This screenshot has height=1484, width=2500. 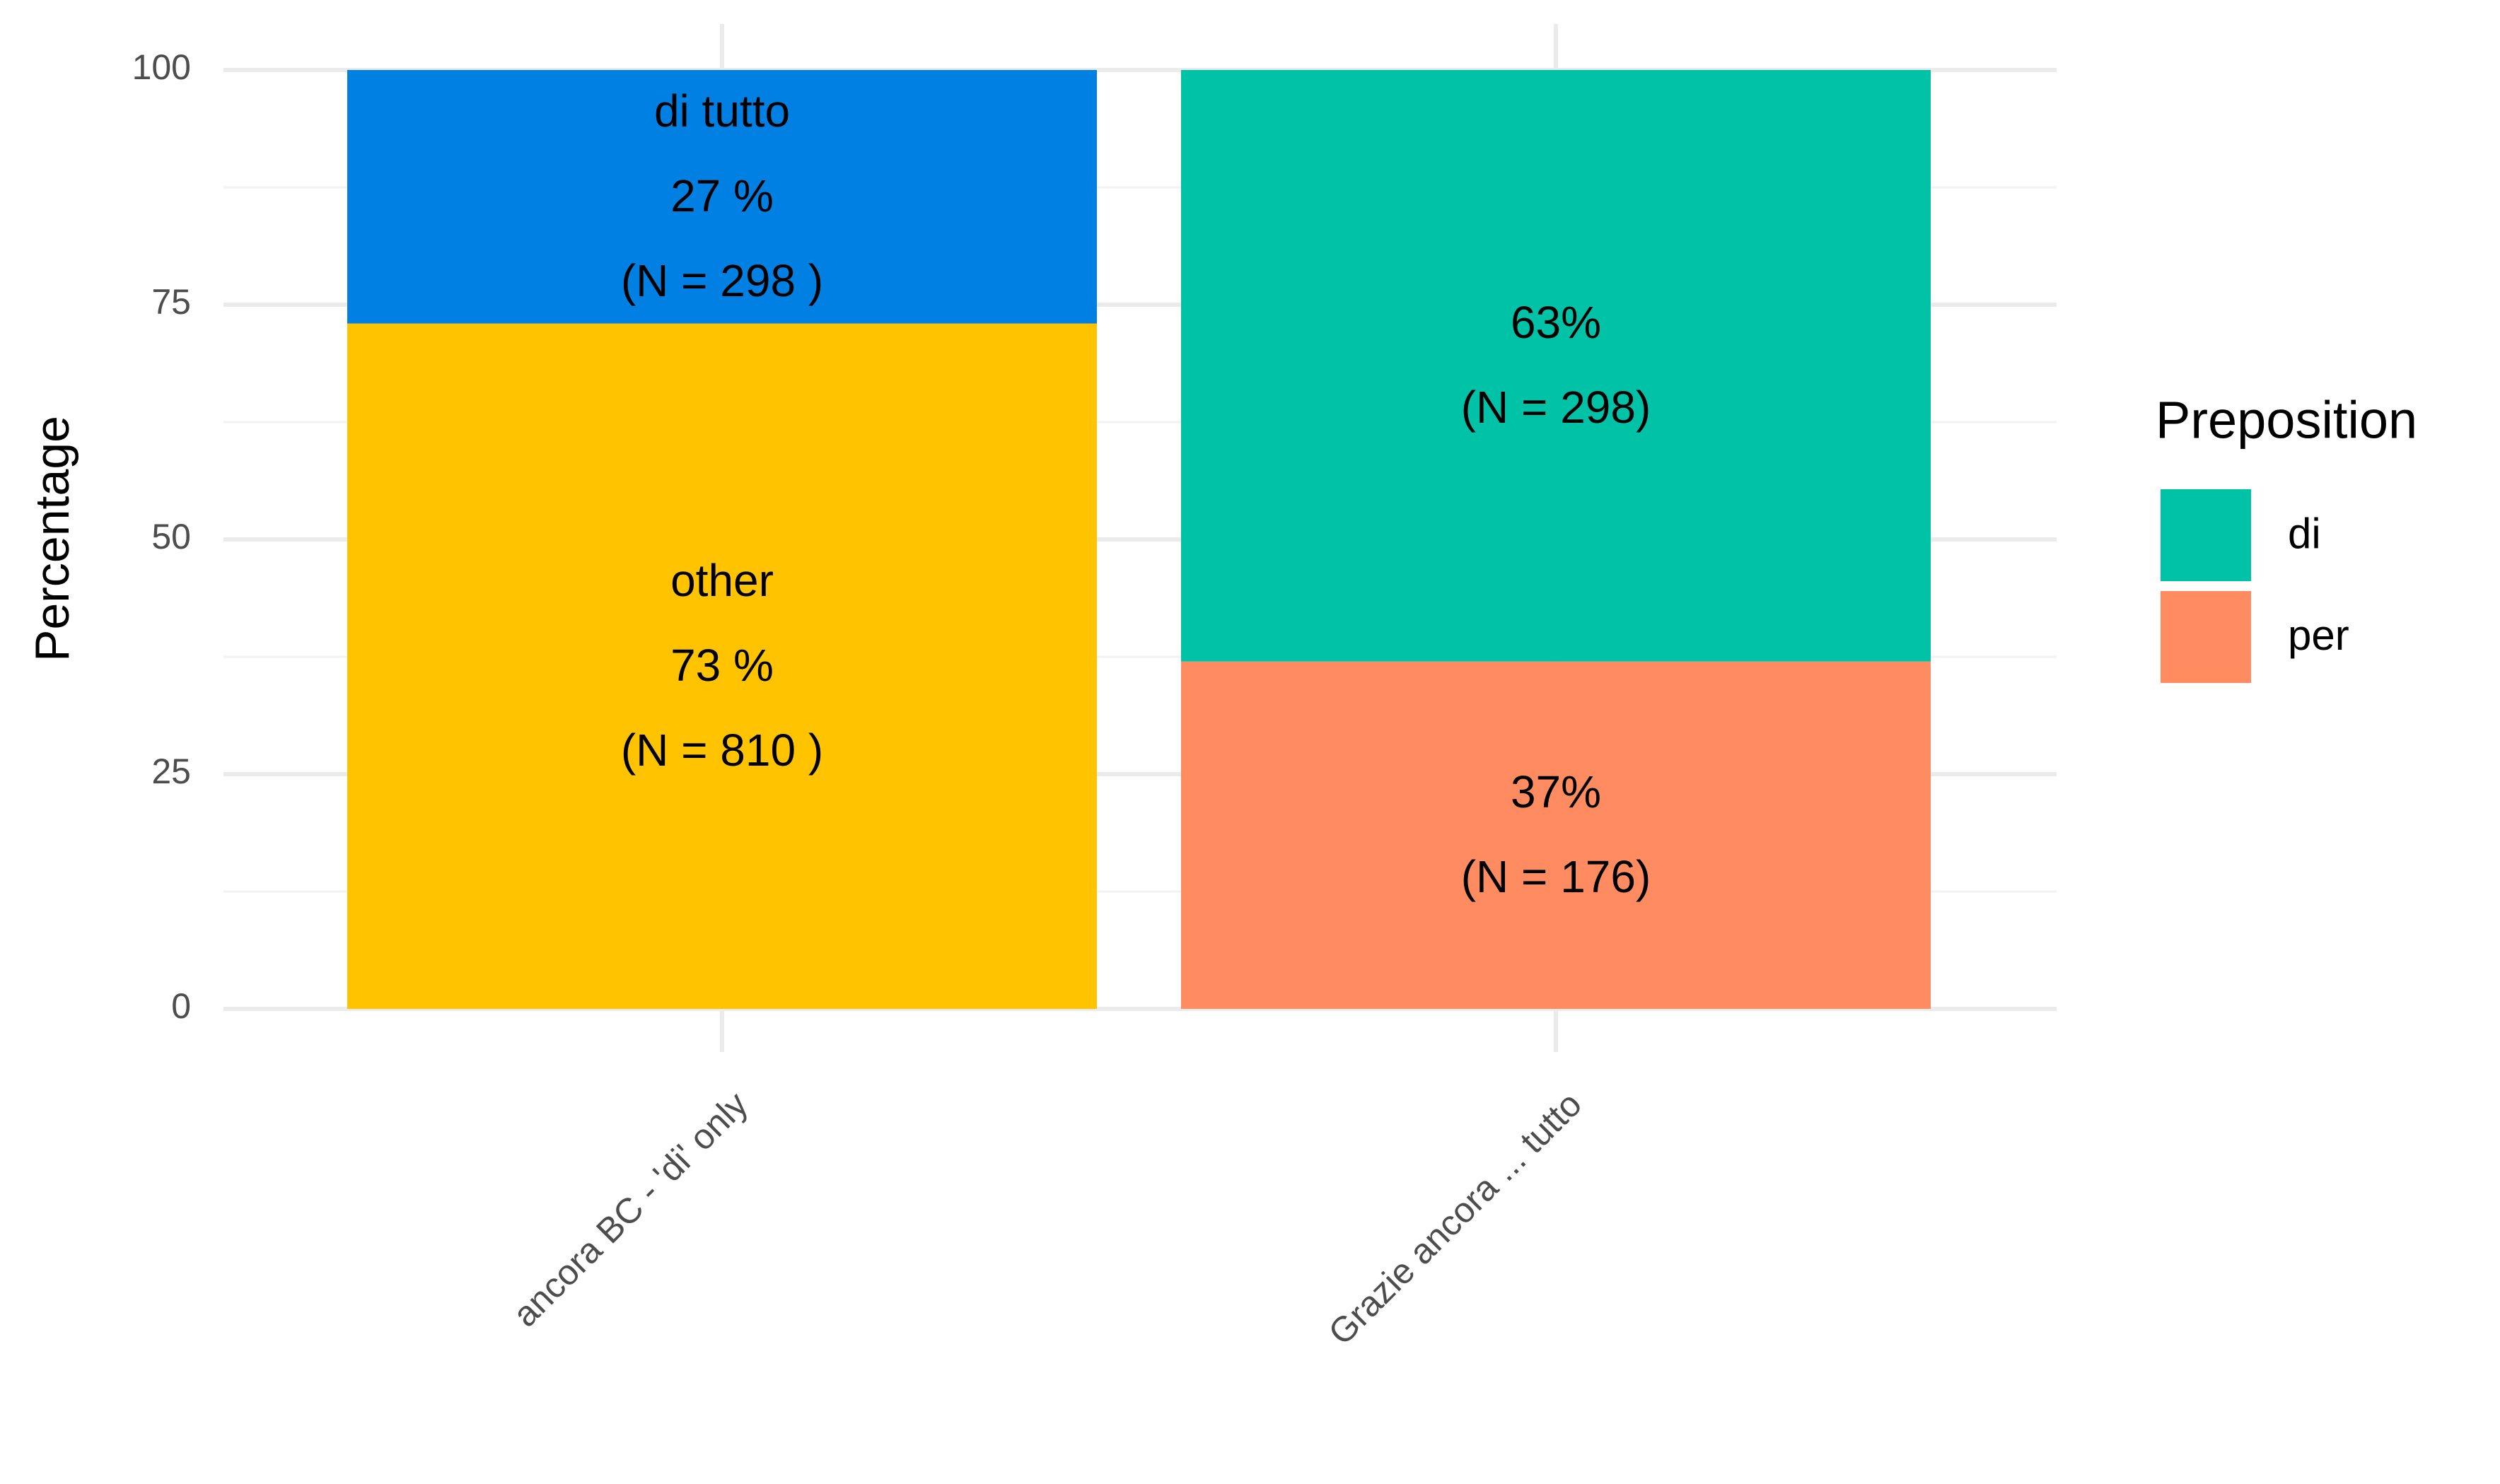 What do you see at coordinates (630, 1210) in the screenshot?
I see `x-tick-label: ancora BC - 'di' only` at bounding box center [630, 1210].